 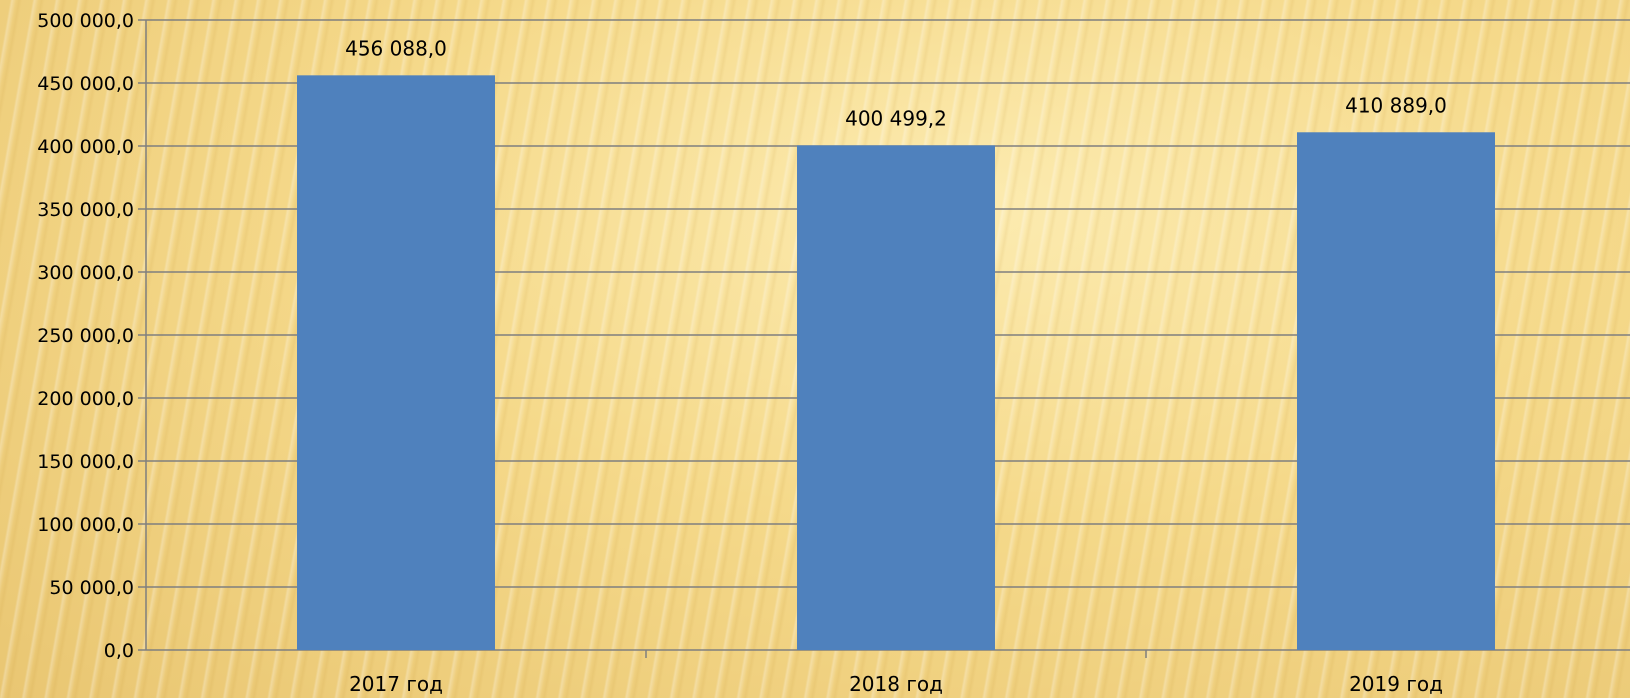 What do you see at coordinates (85, 336) in the screenshot?
I see `y-tick-label: 250 000,0` at bounding box center [85, 336].